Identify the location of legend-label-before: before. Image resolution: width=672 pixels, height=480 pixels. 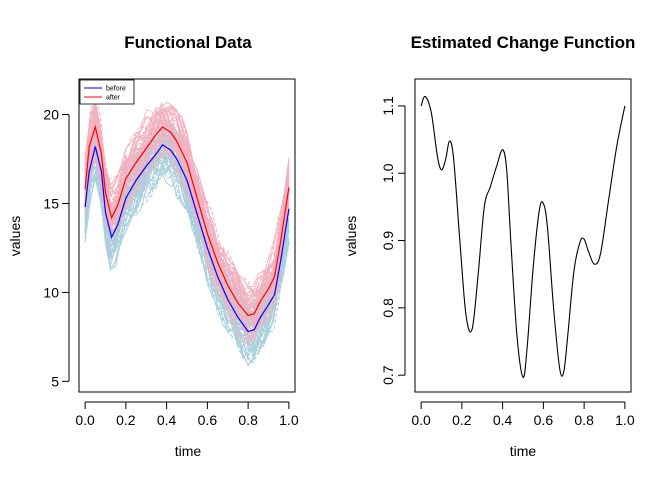
(116, 89).